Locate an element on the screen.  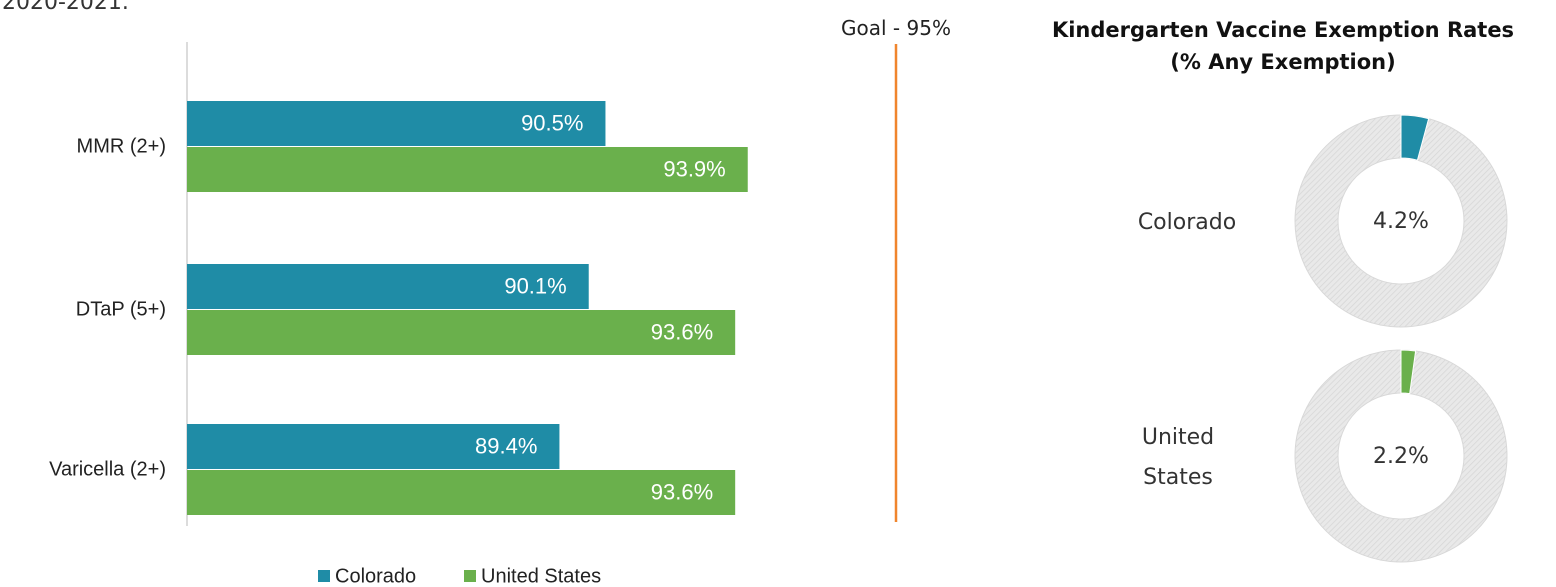
category-label: MMR (2+) is located at coordinates (121, 146).